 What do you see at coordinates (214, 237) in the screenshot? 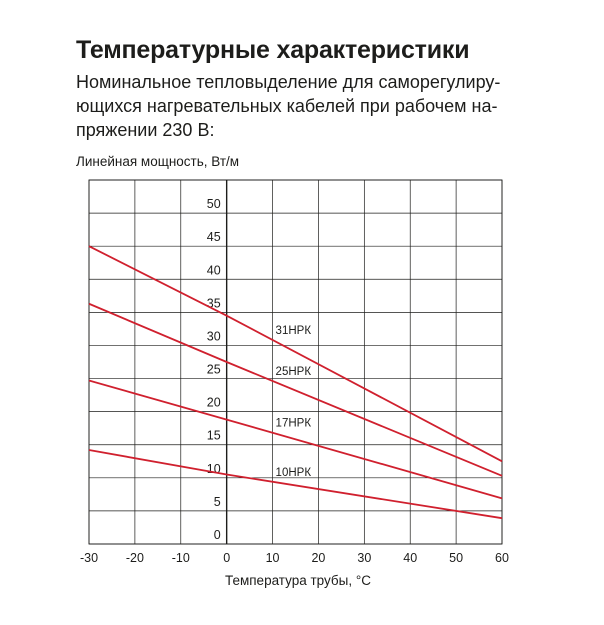
I see `y-tick-label: 45` at bounding box center [214, 237].